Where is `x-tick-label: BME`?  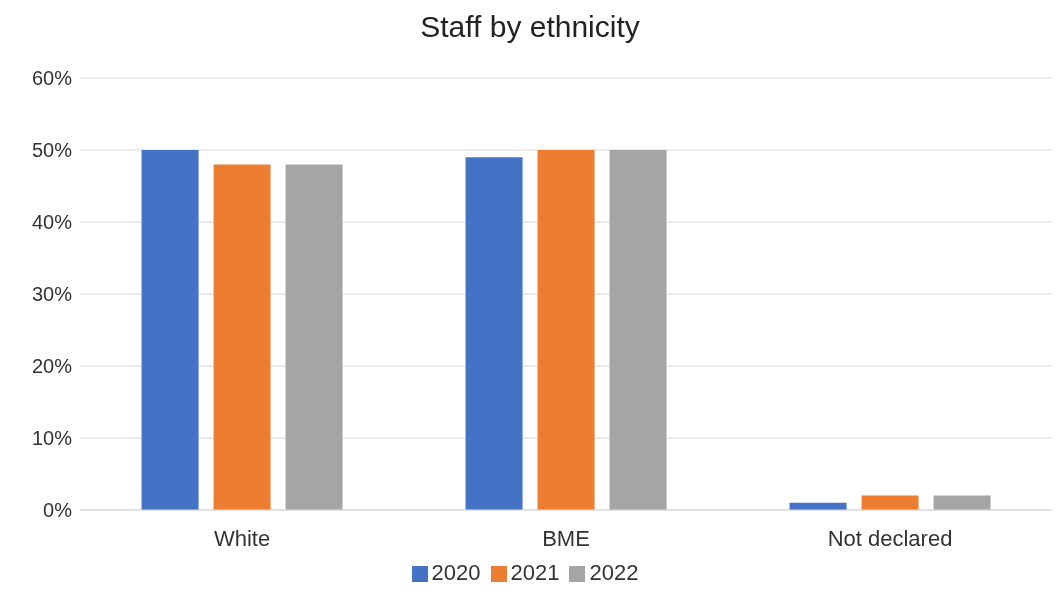 x-tick-label: BME is located at coordinates (566, 538).